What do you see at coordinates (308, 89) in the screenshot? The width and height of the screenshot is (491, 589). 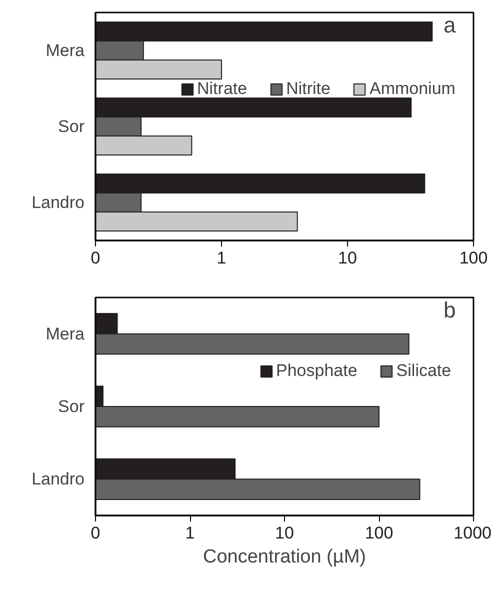 I see `legend-label: Nitrite` at bounding box center [308, 89].